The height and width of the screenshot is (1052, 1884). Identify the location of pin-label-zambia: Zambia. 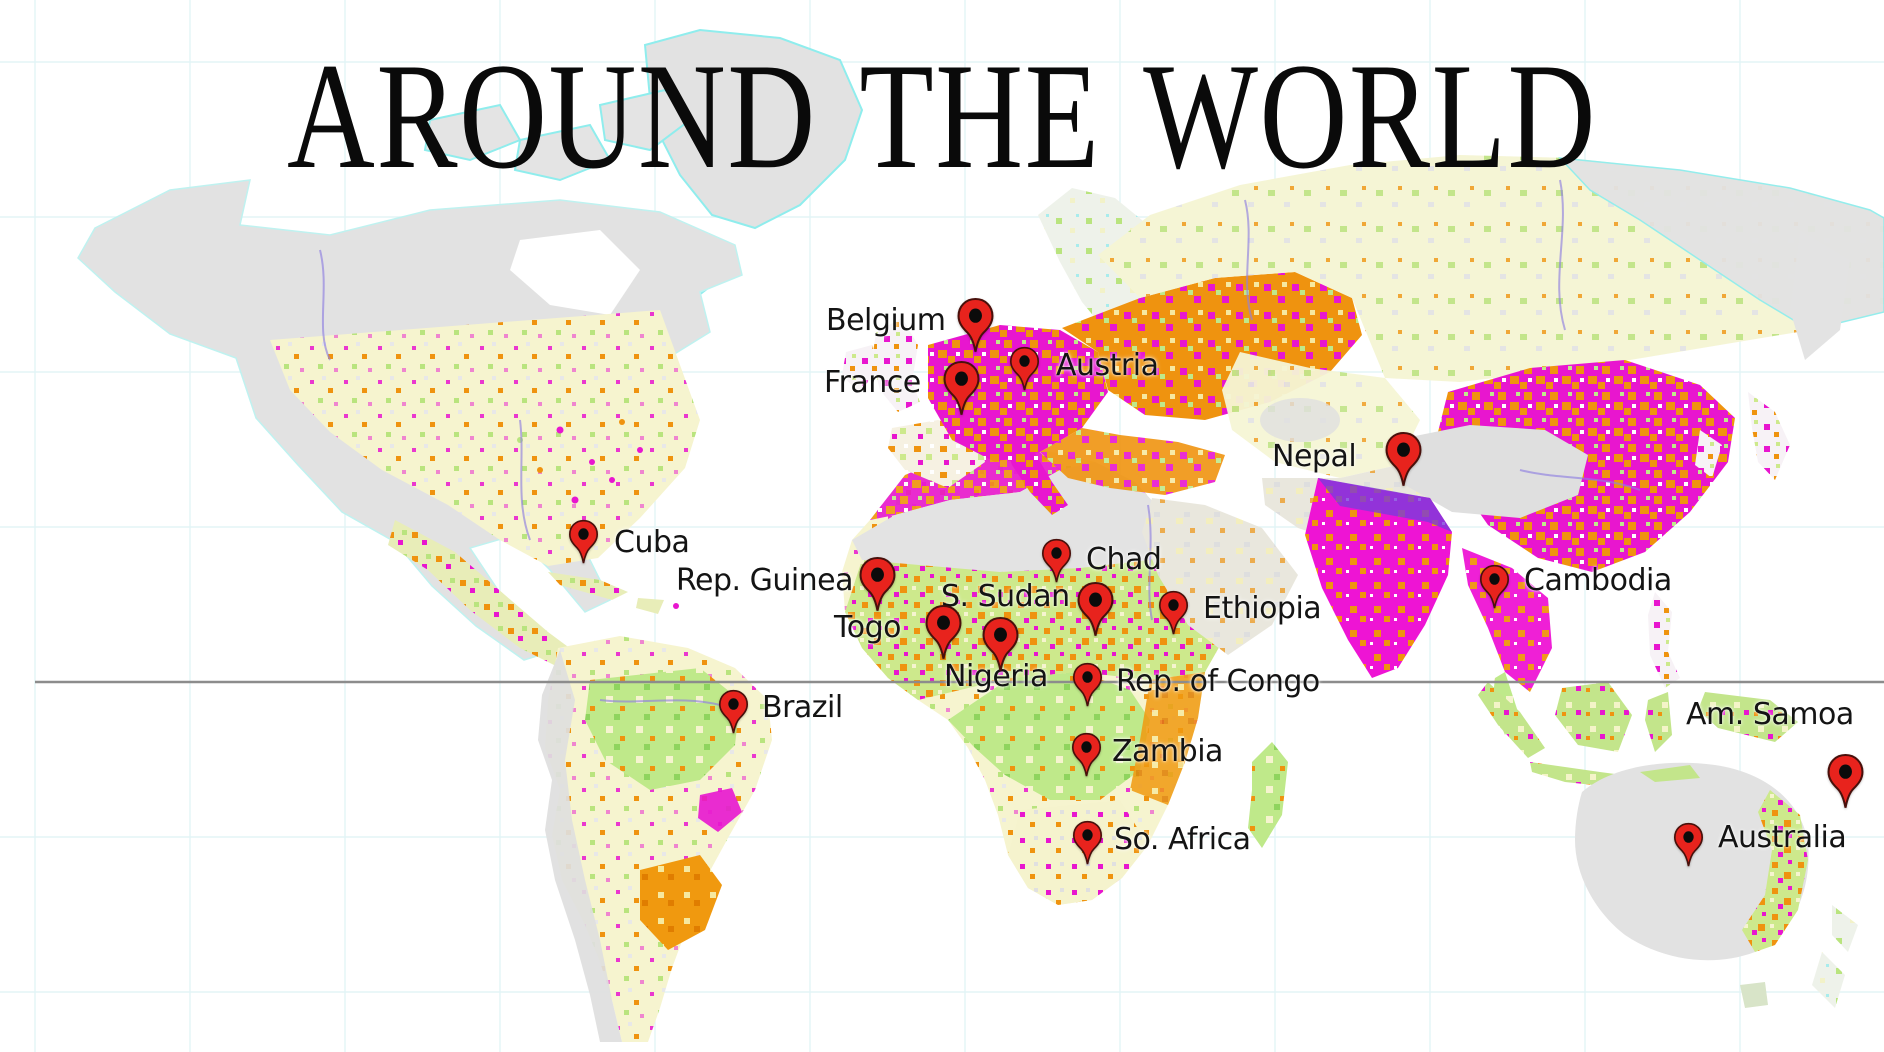
(1167, 751).